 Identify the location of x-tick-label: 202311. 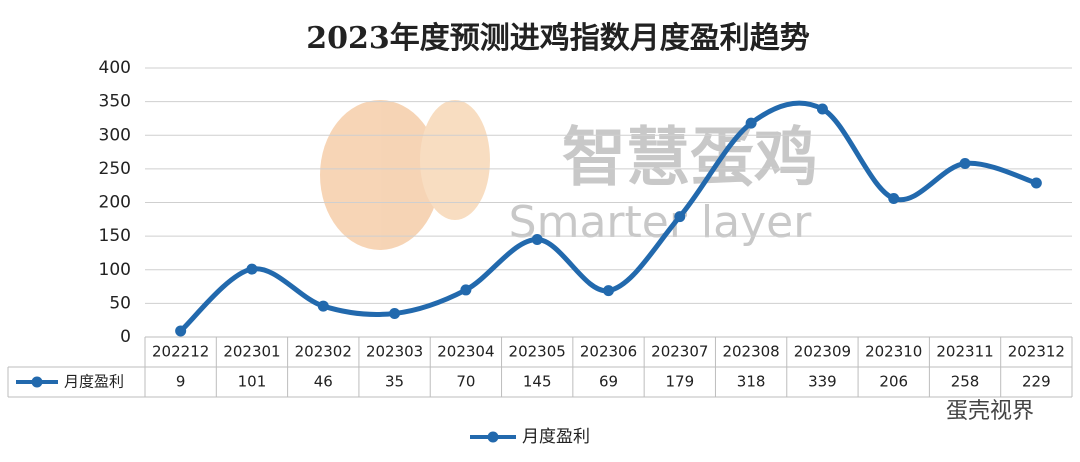
(964, 352).